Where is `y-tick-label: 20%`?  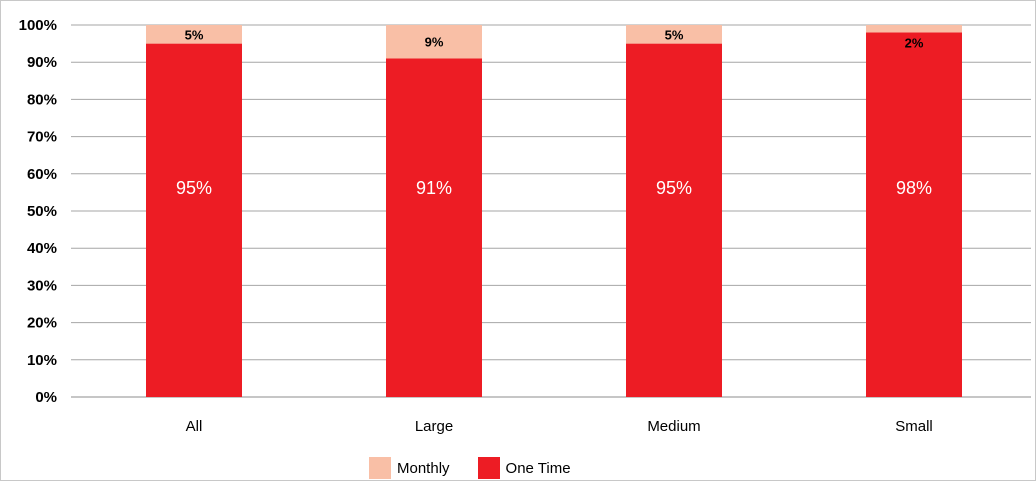
y-tick-label: 20% is located at coordinates (42, 323).